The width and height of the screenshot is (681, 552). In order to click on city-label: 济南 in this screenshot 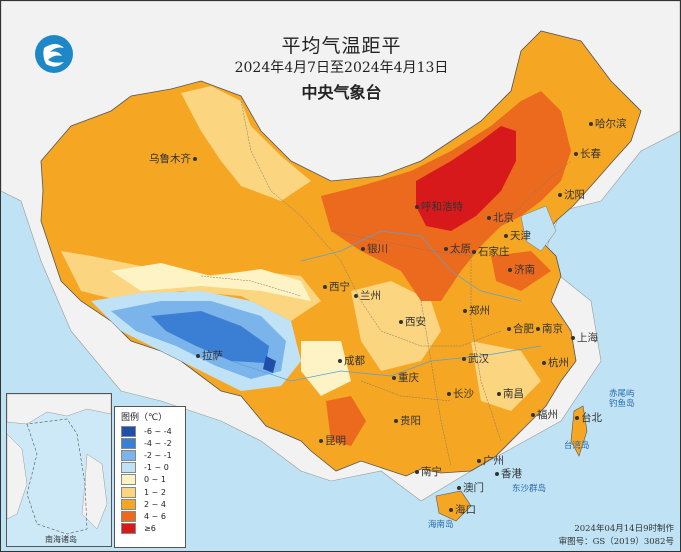, I will do `click(521, 270)`.